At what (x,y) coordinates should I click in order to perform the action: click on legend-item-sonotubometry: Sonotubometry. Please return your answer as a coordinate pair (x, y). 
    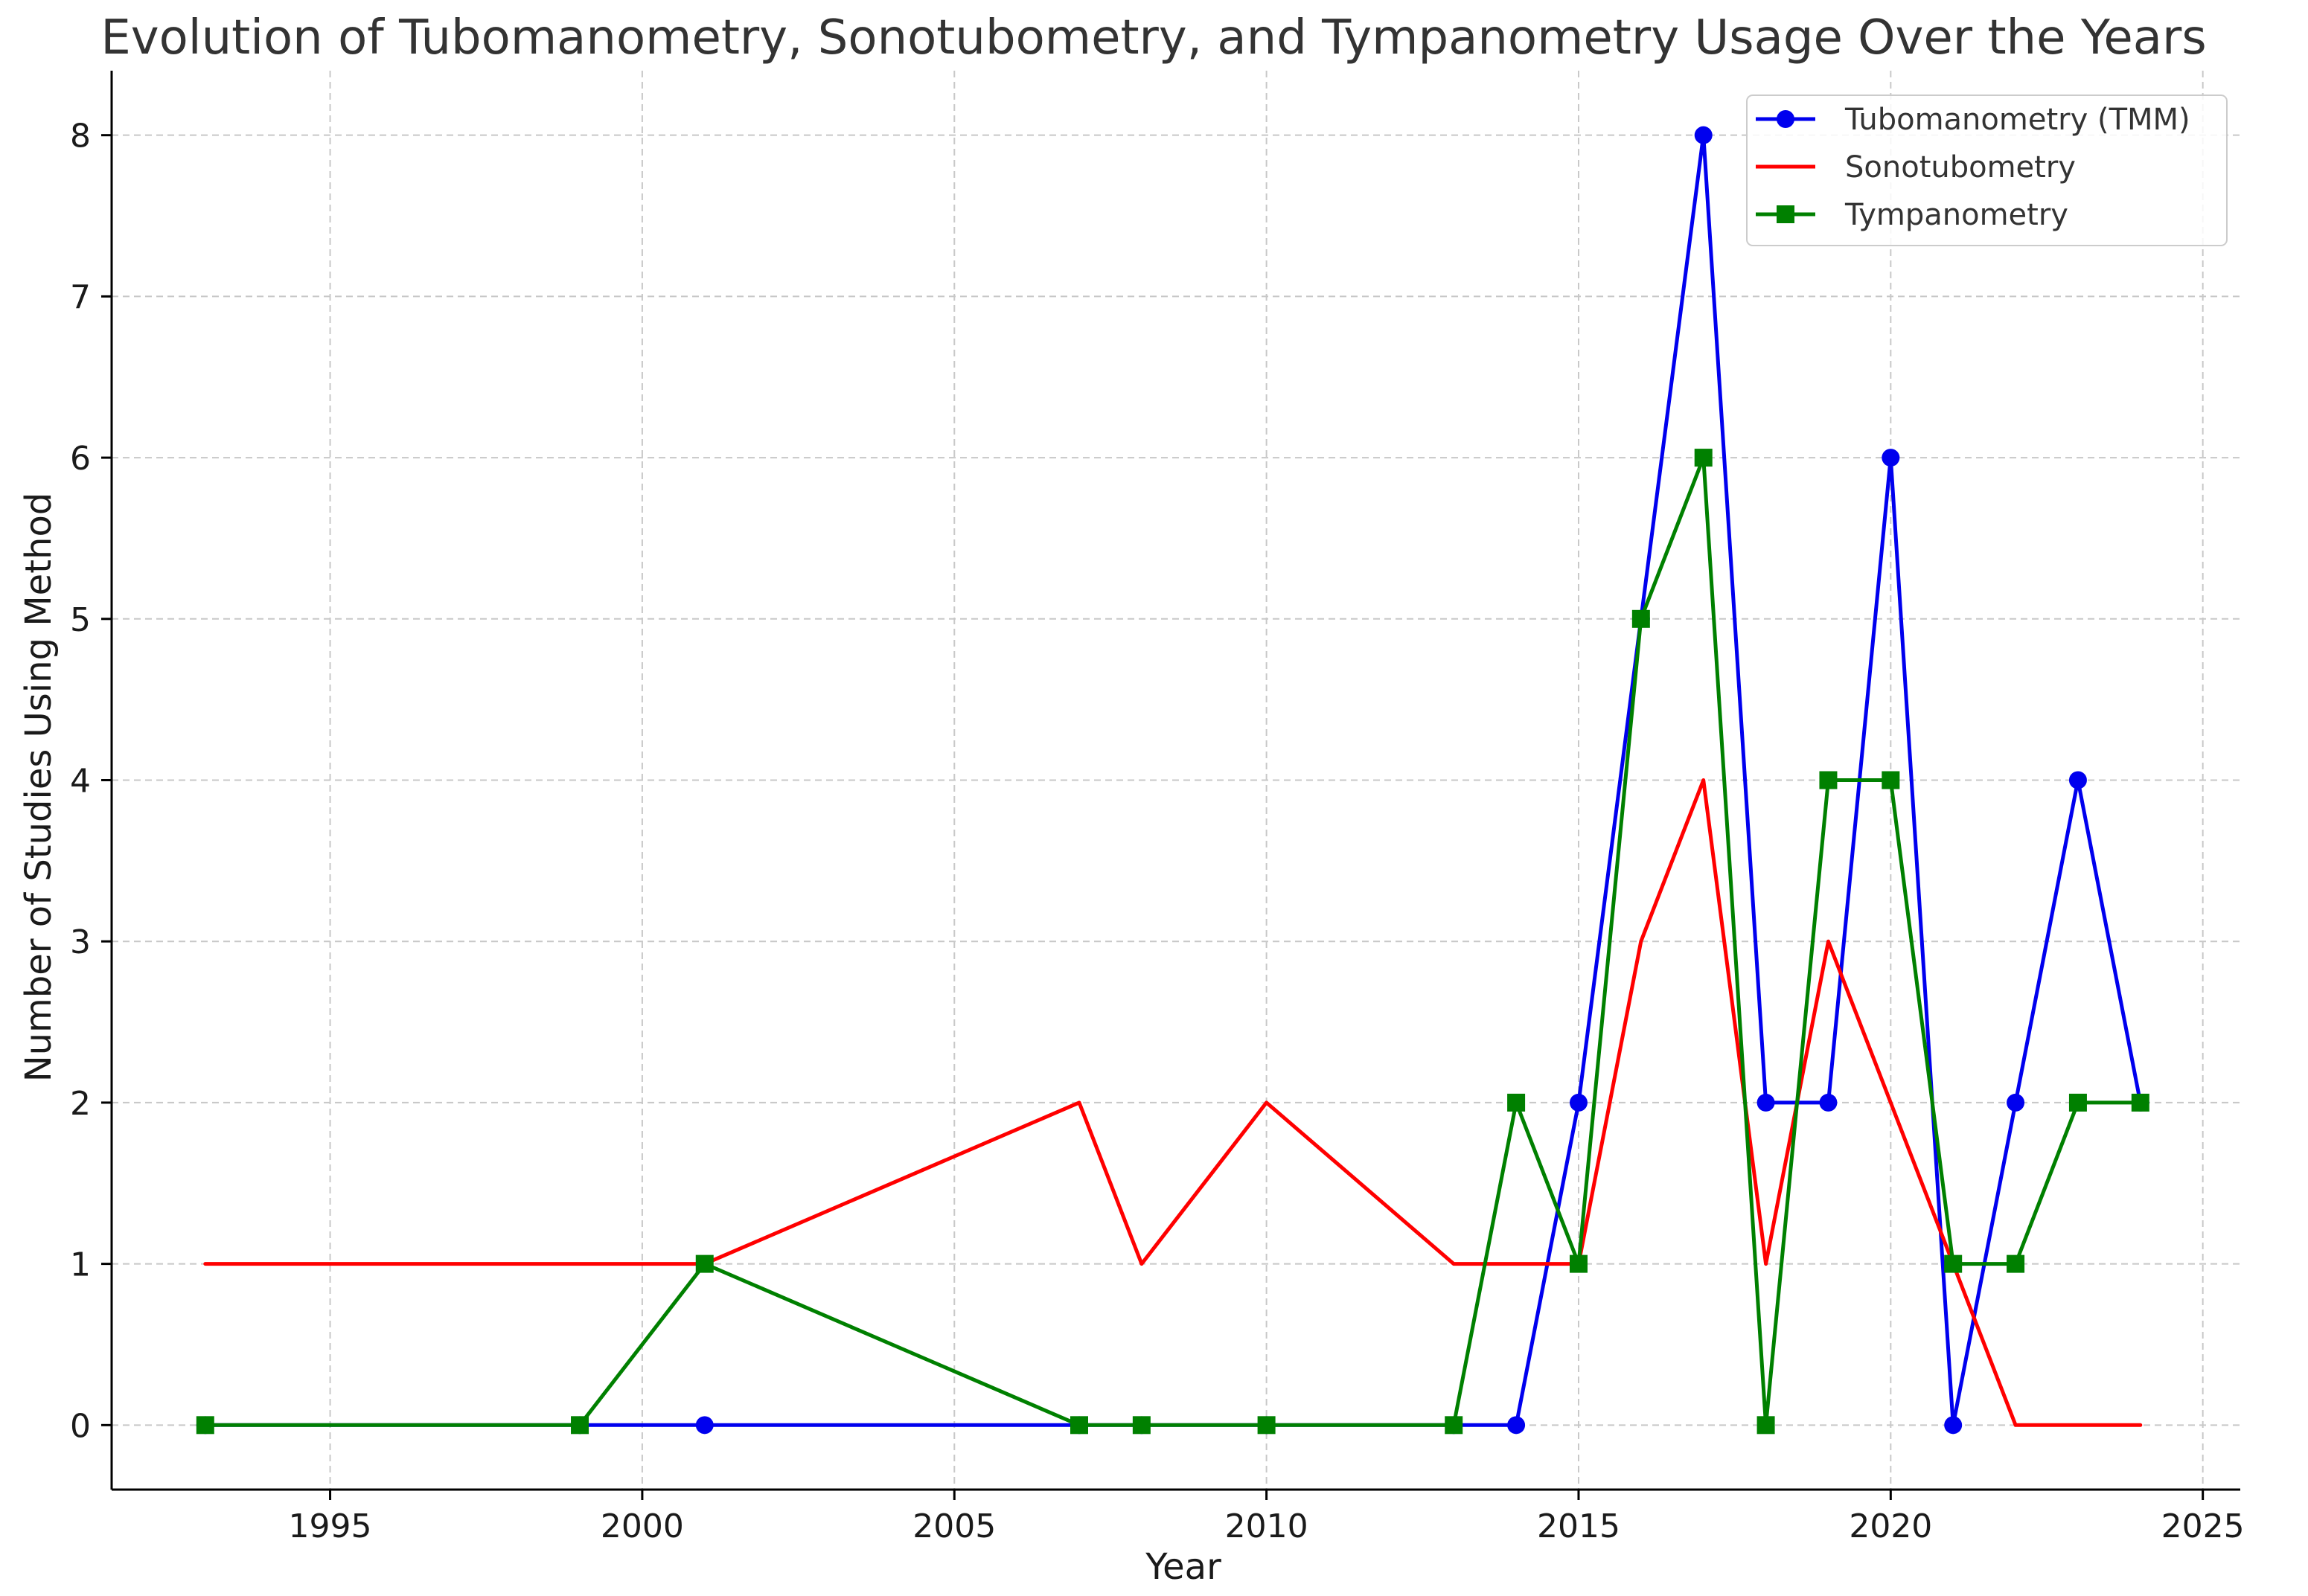
    Looking at the image, I should click on (1916, 167).